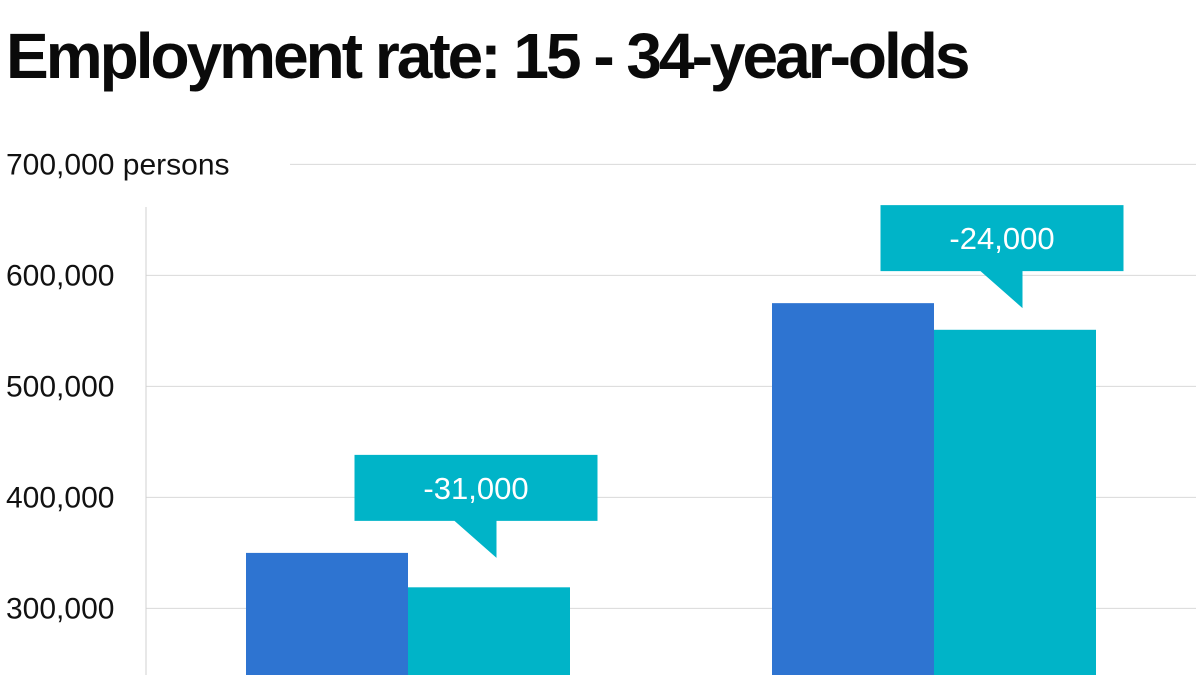 This screenshot has width=1200, height=675. Describe the element at coordinates (60, 497) in the screenshot. I see `y-tick-label: 400,000` at that location.